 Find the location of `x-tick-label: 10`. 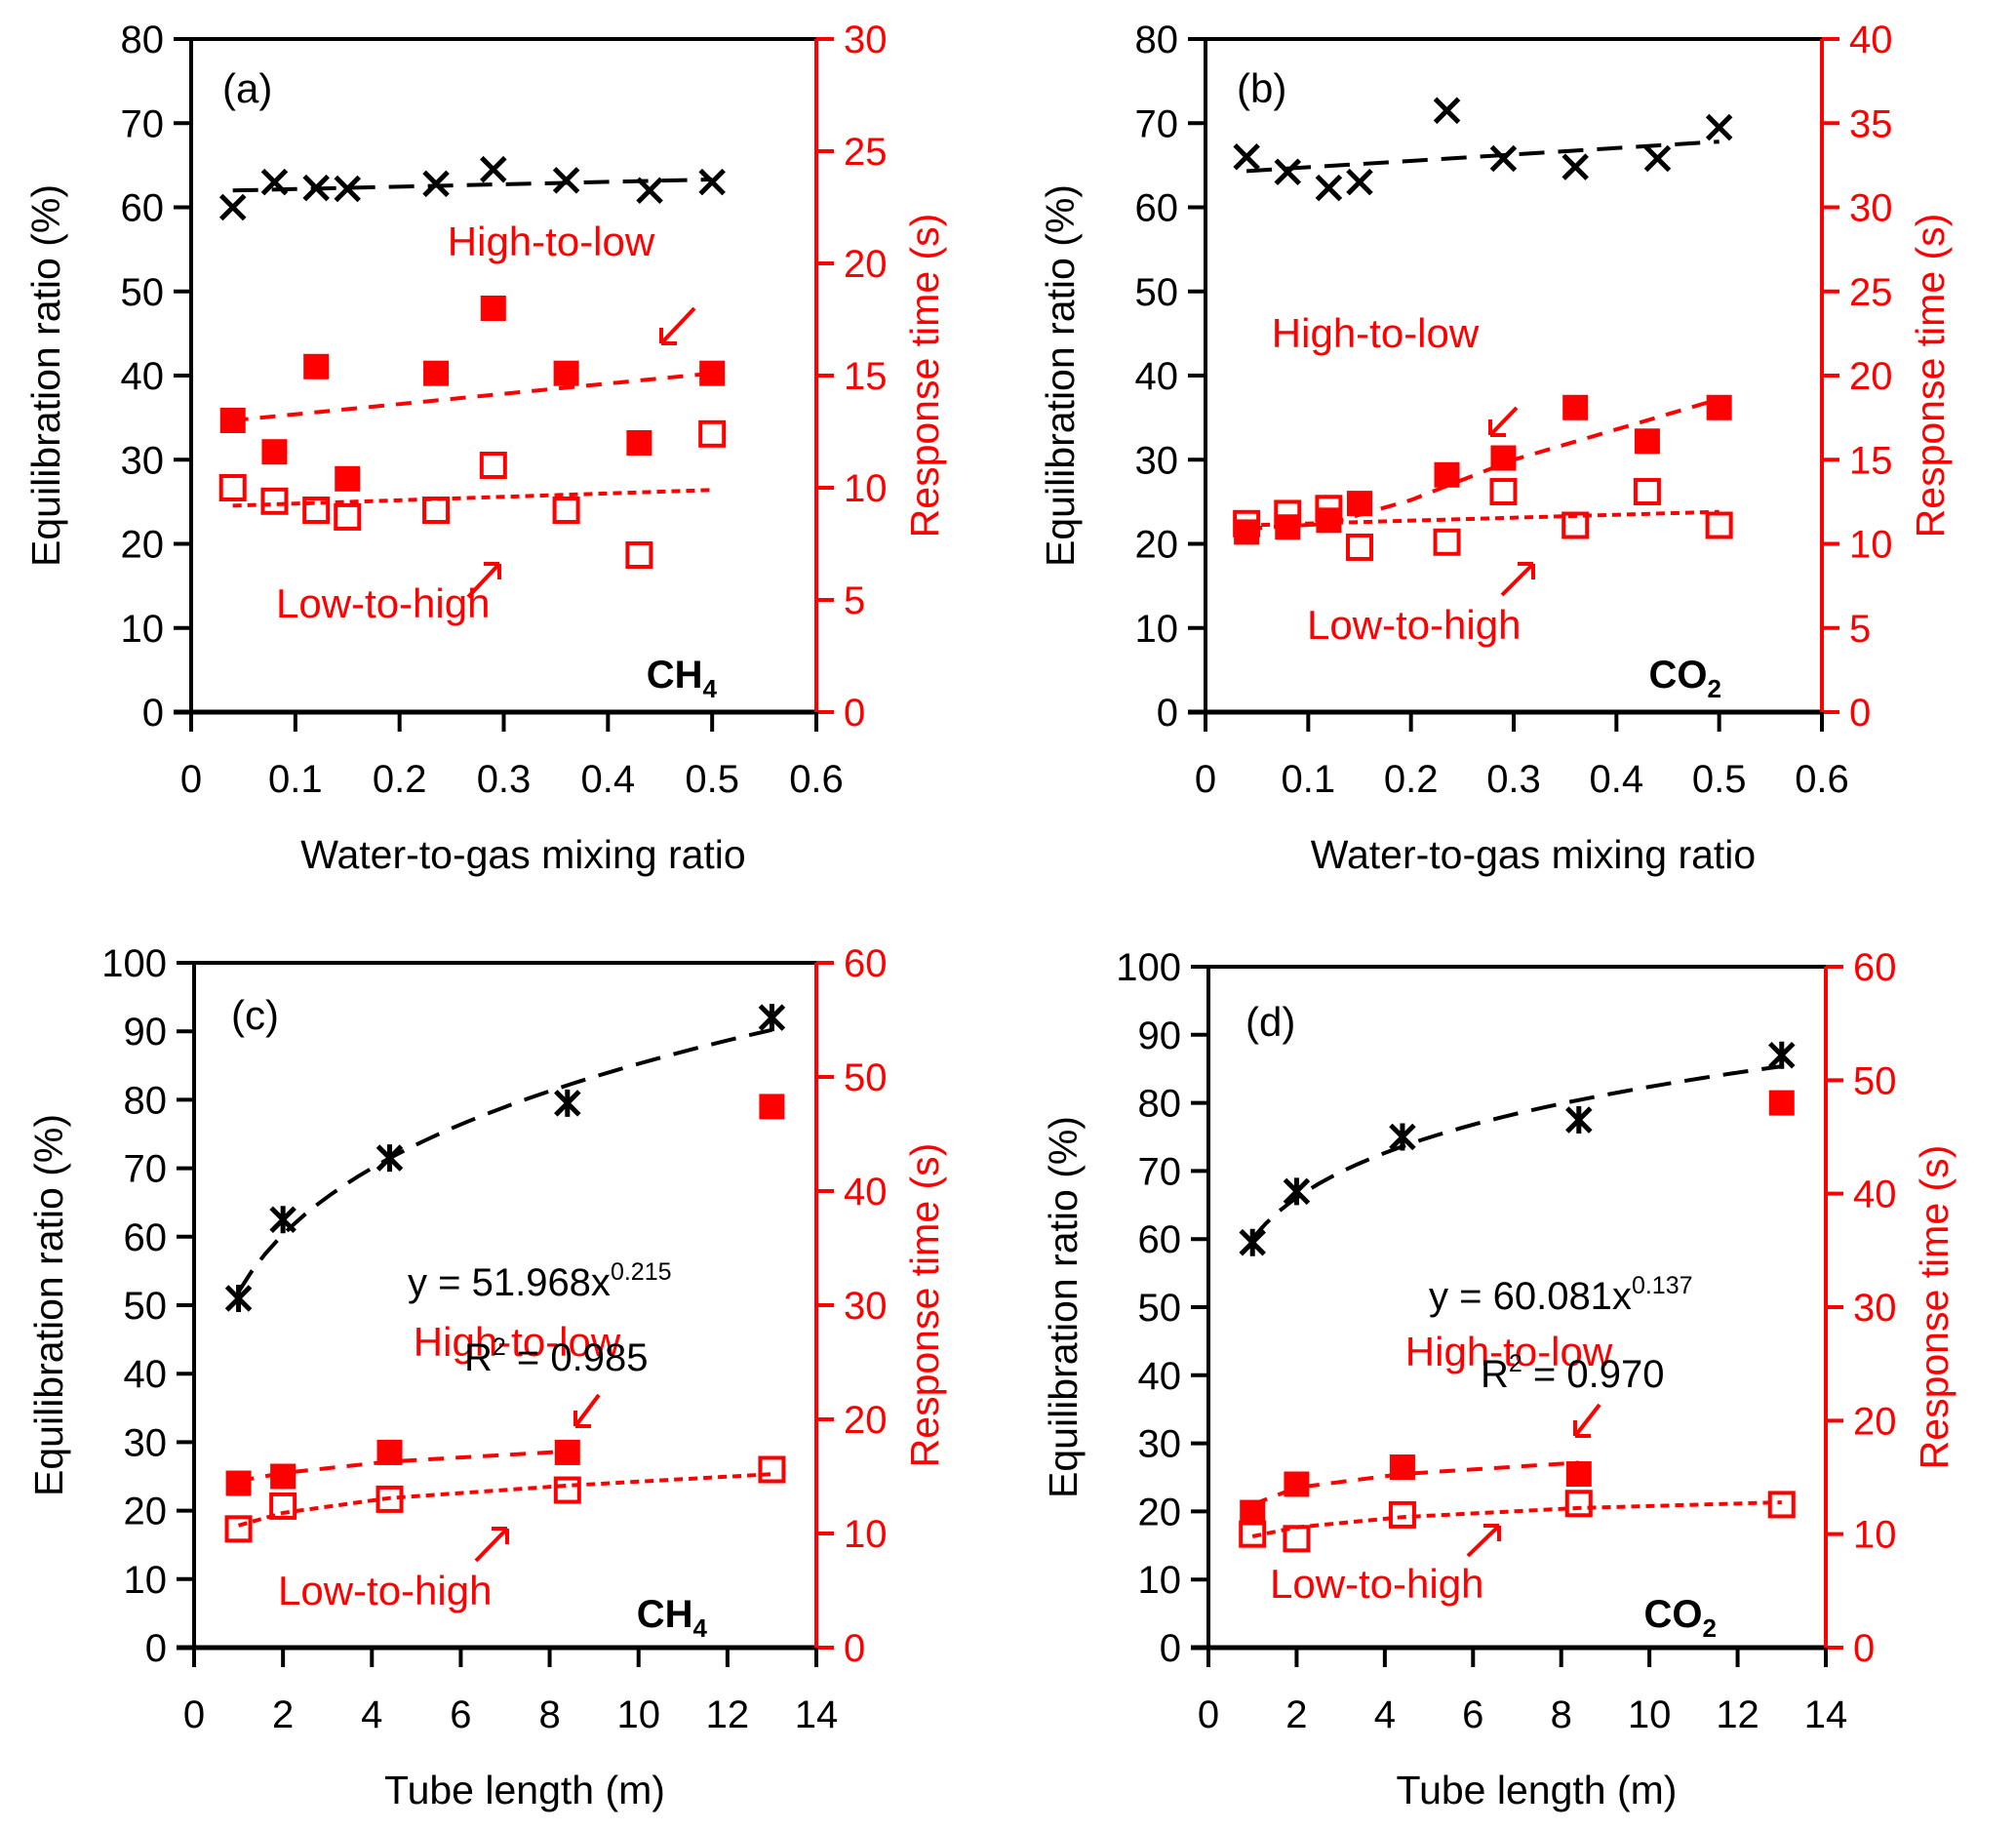

x-tick-label: 10 is located at coordinates (638, 1714).